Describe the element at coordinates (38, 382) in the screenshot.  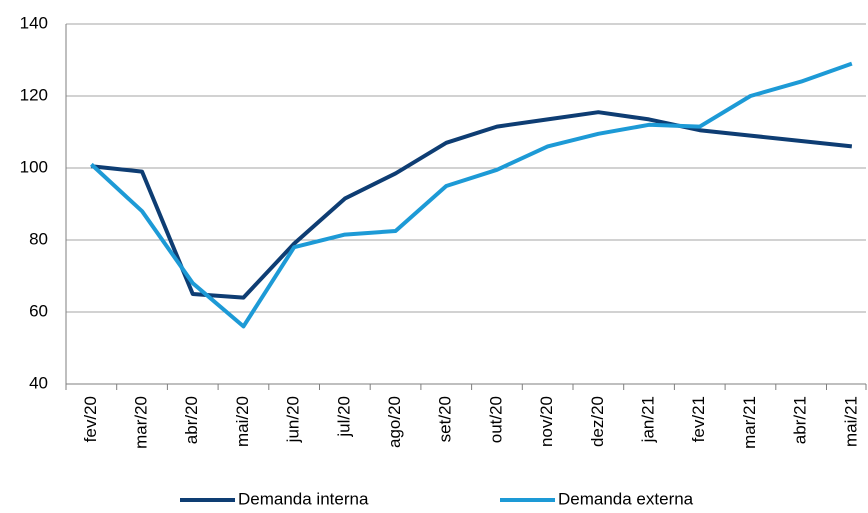
I see `y-tick-label: 40` at that location.